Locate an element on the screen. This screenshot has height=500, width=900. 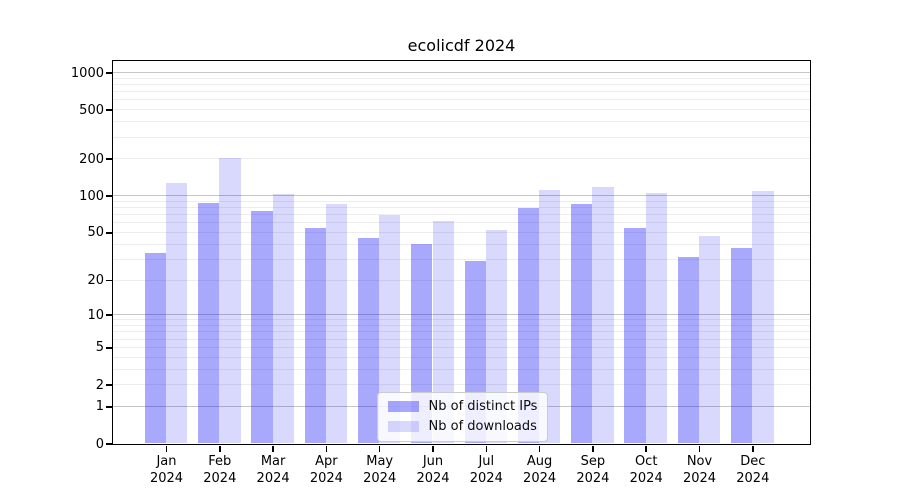
x-axis-tick-label: Jul 2024 is located at coordinates (486, 470).